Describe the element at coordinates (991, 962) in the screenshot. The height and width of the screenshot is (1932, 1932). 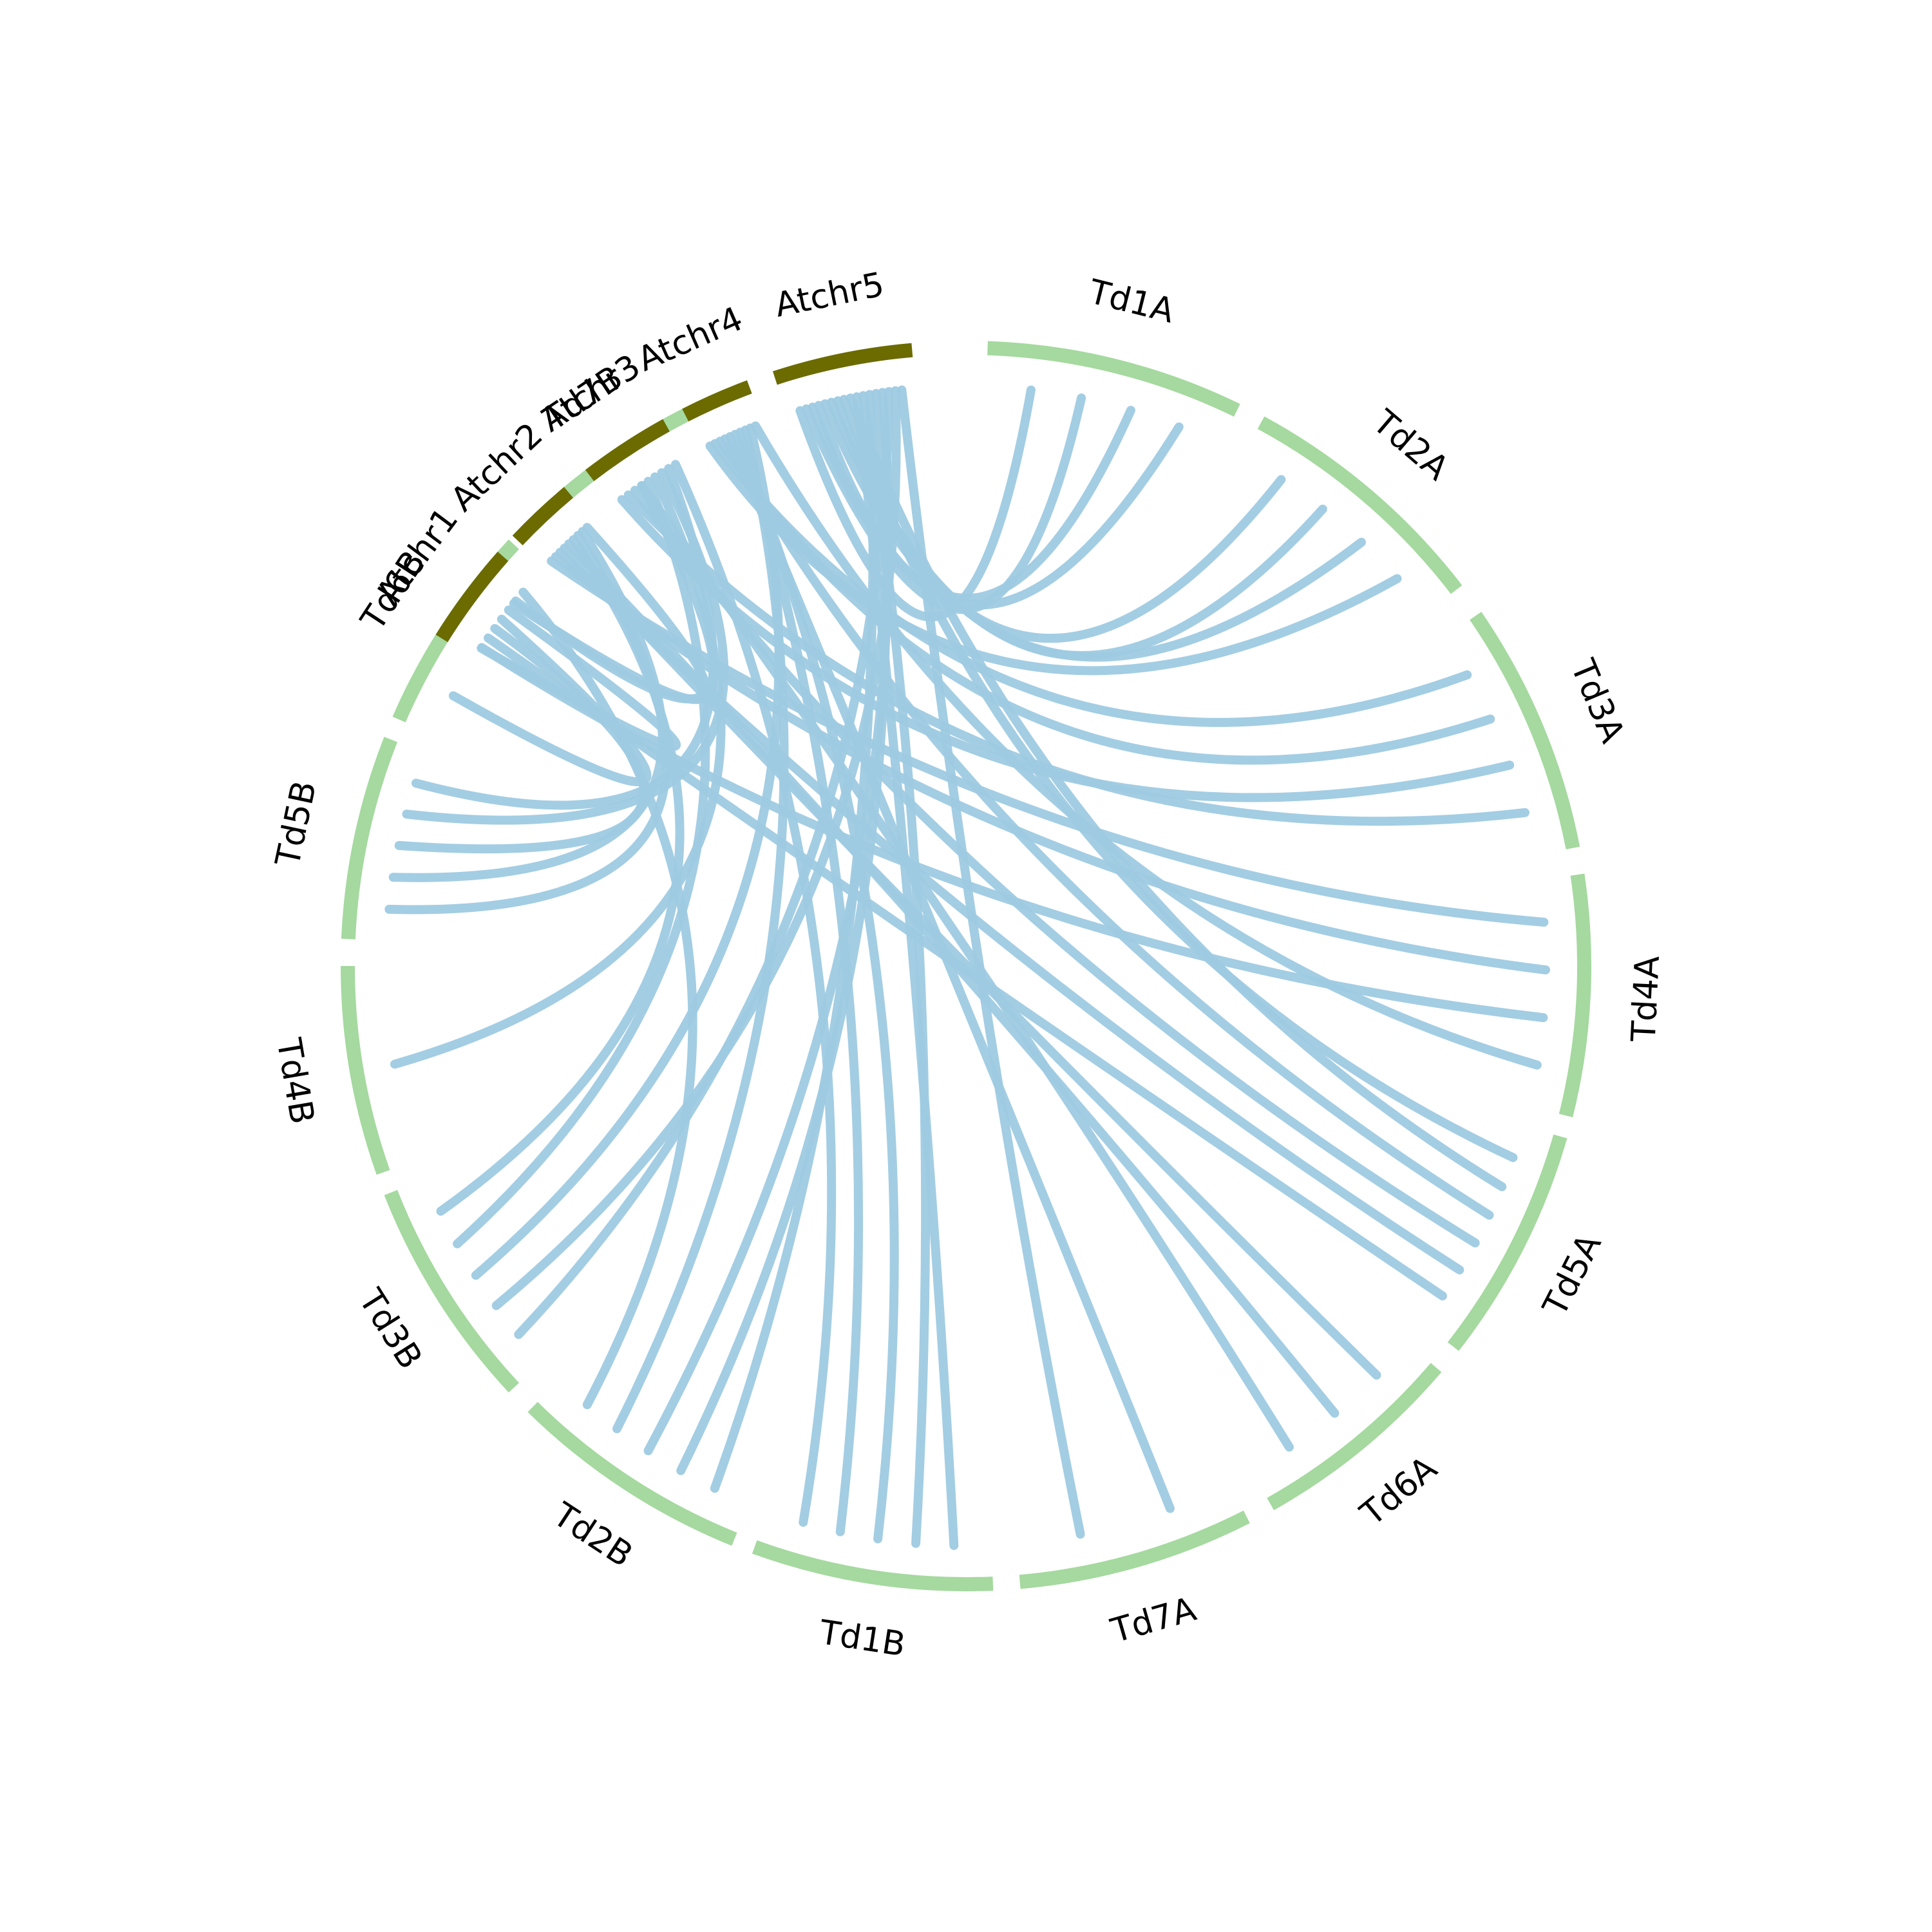
I see `synteny-link-atchr5-td7a` at that location.